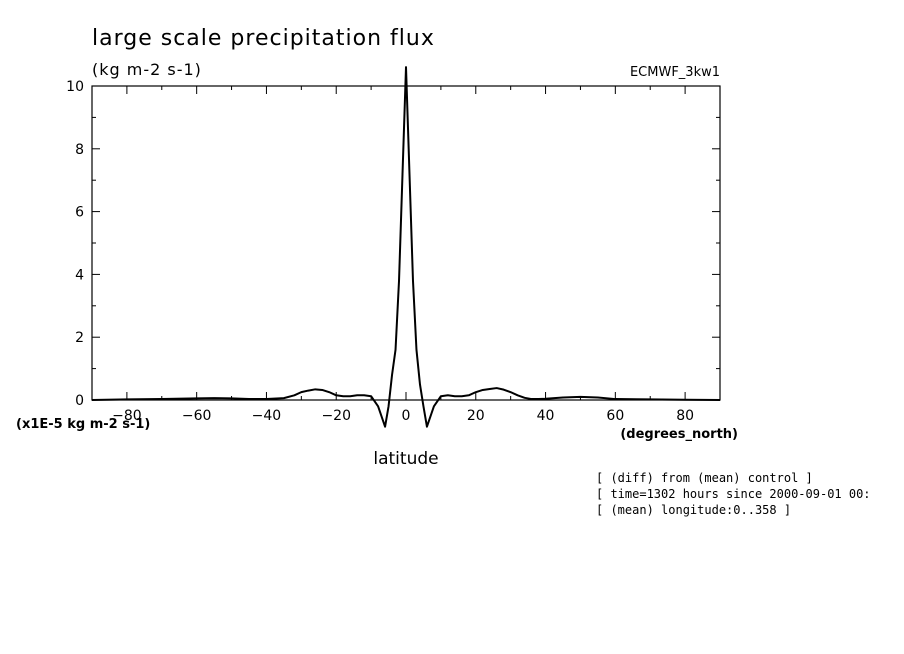  Describe the element at coordinates (263, 38) in the screenshot. I see `chart-title: large scale precipitation flux` at that location.